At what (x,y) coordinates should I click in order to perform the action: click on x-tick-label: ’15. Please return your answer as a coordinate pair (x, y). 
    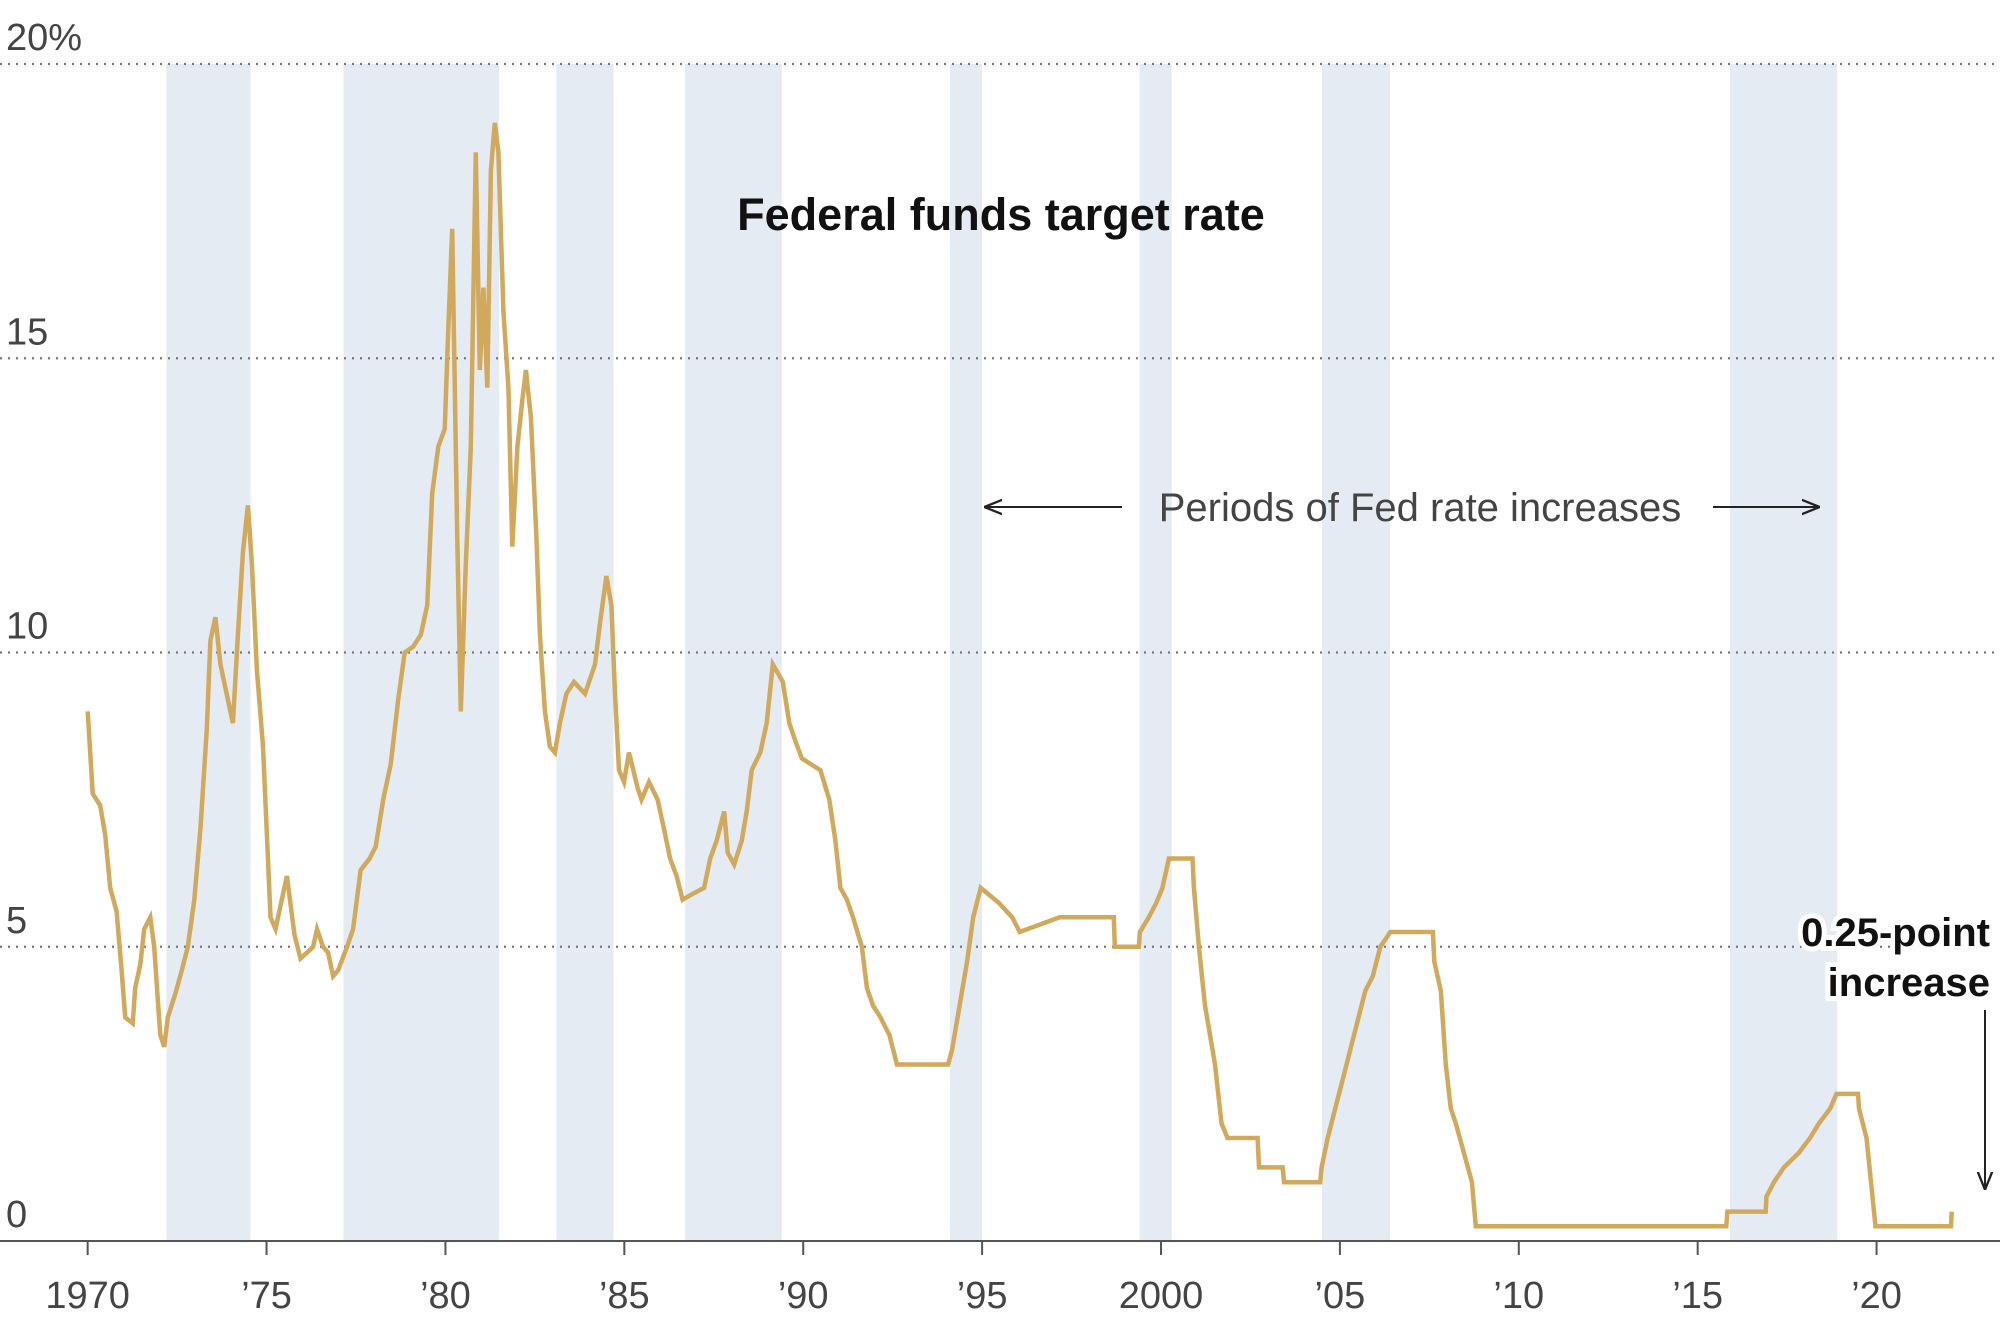
    Looking at the image, I should click on (1697, 1296).